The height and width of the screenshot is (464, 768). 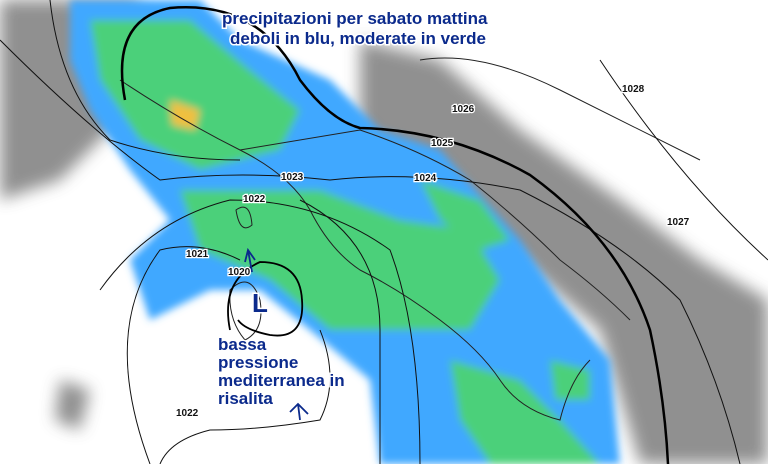 I want to click on isobar-label: 1025, so click(x=442, y=143).